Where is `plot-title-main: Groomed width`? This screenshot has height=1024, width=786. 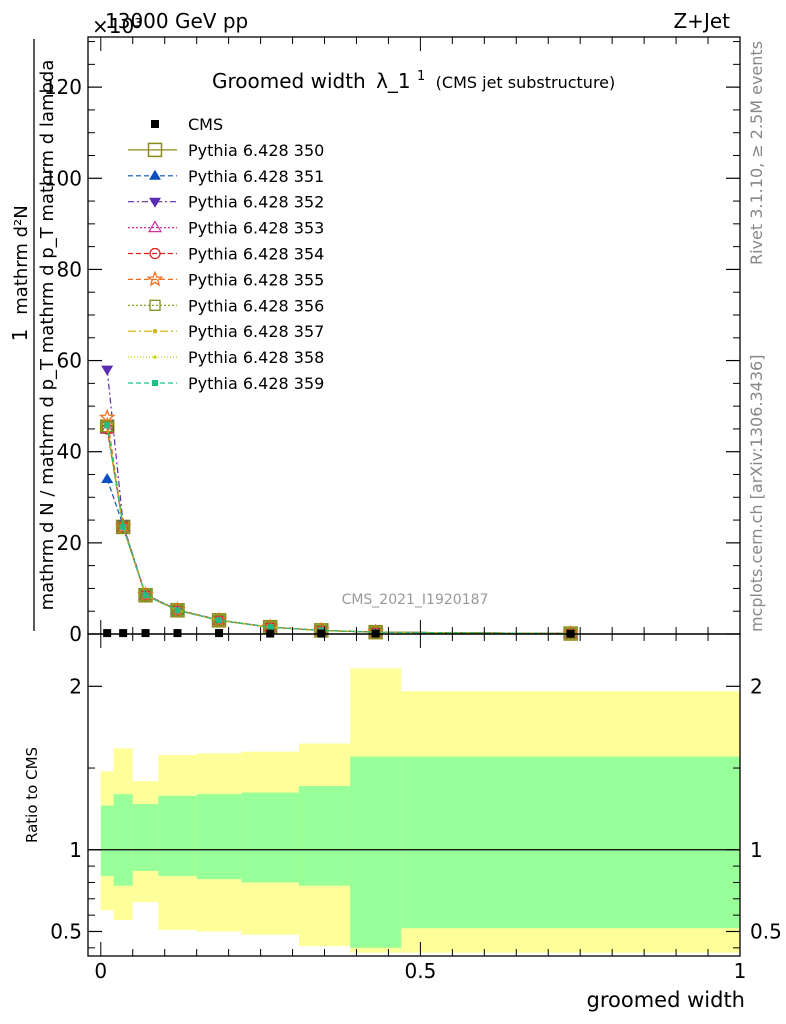
plot-title-main: Groomed width is located at coordinates (289, 81).